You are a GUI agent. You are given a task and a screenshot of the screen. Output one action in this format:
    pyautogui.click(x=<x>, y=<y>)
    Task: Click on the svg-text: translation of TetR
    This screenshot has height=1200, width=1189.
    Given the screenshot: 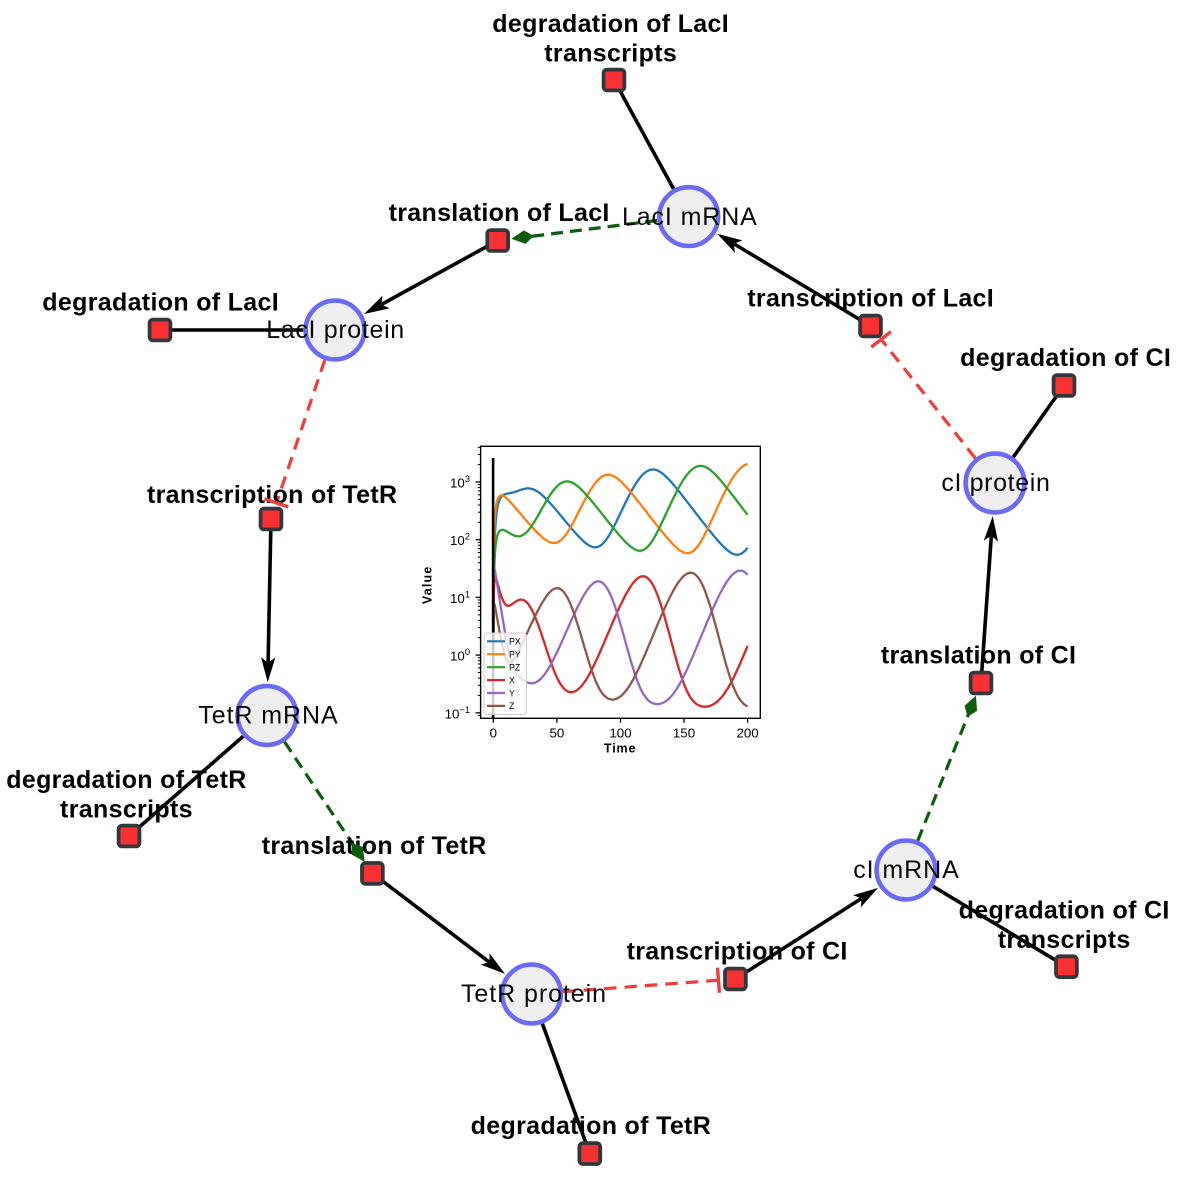 What is the action you would take?
    pyautogui.click(x=374, y=846)
    